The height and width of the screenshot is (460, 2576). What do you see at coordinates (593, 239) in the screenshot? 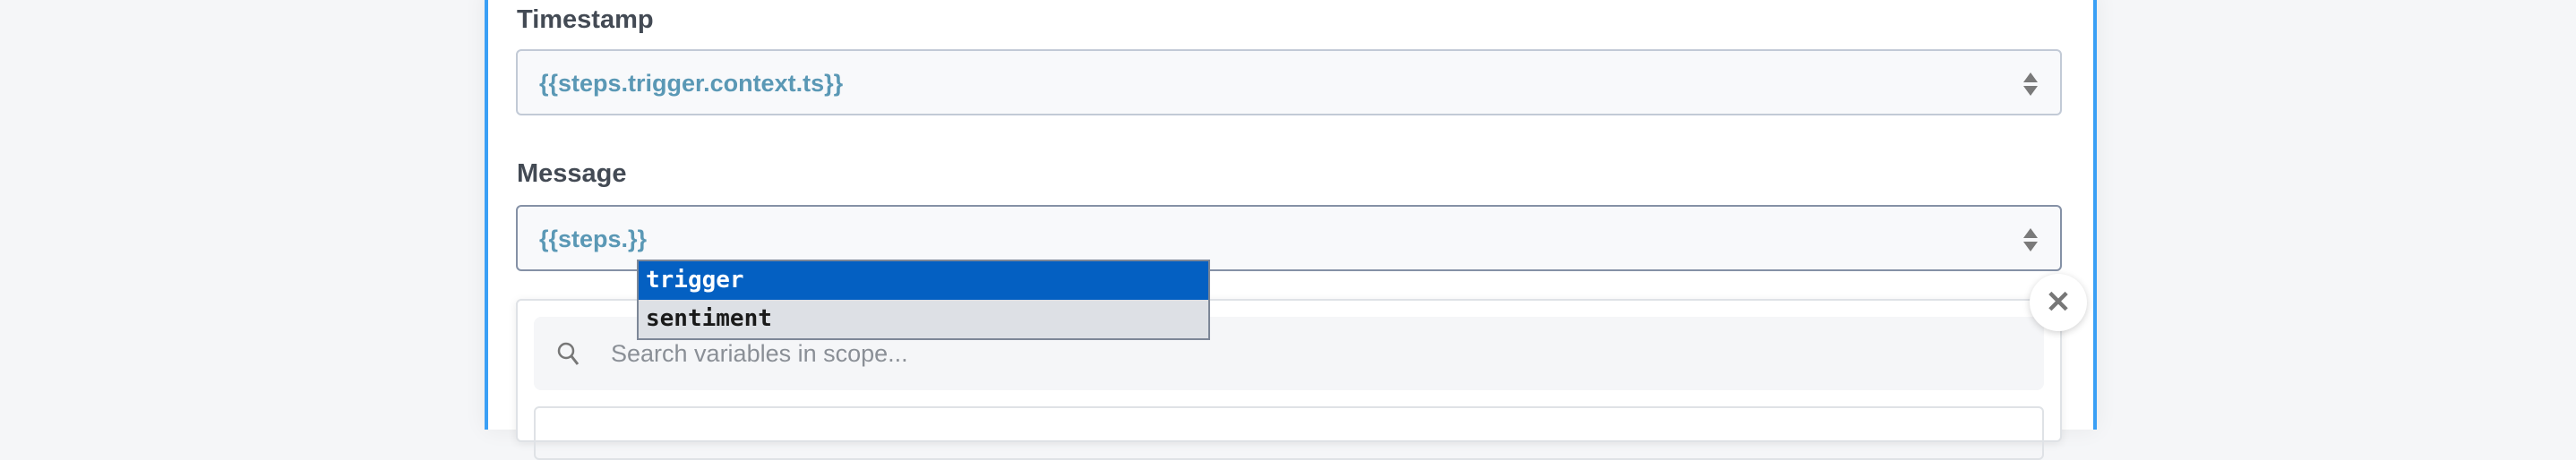
I see `message-value: {{steps.}}` at bounding box center [593, 239].